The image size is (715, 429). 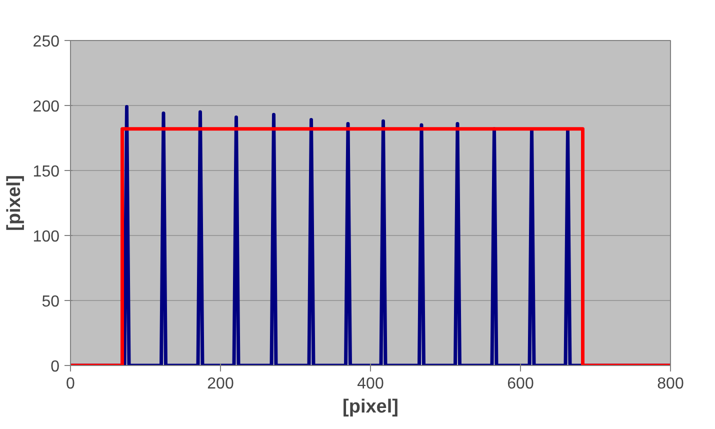 What do you see at coordinates (14, 203) in the screenshot?
I see `y-axis-title: [pixel]` at bounding box center [14, 203].